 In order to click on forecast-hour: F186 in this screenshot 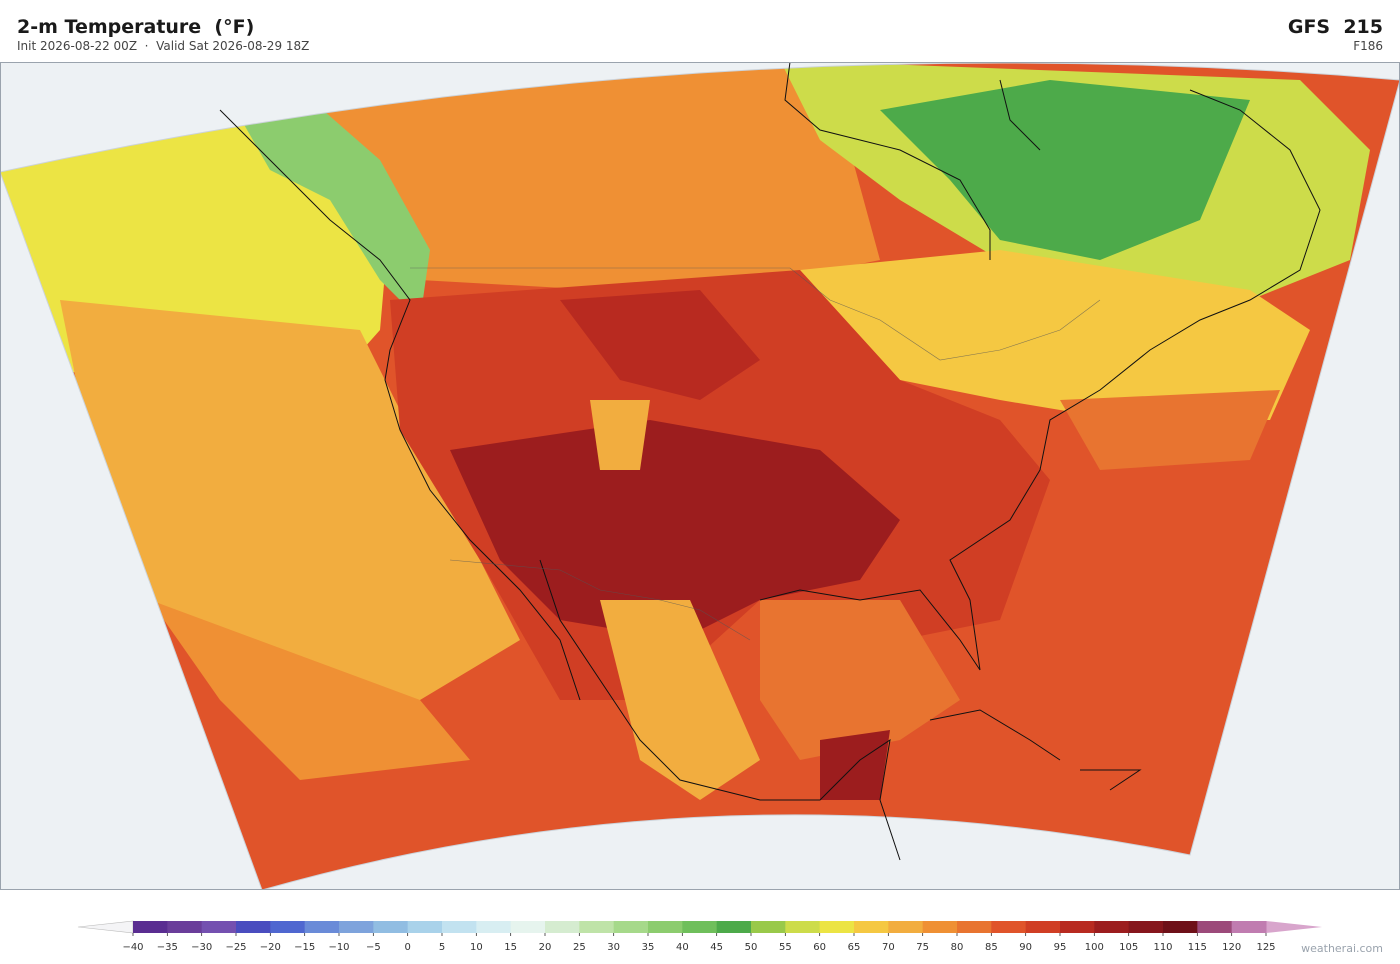, I will do `click(1368, 46)`.